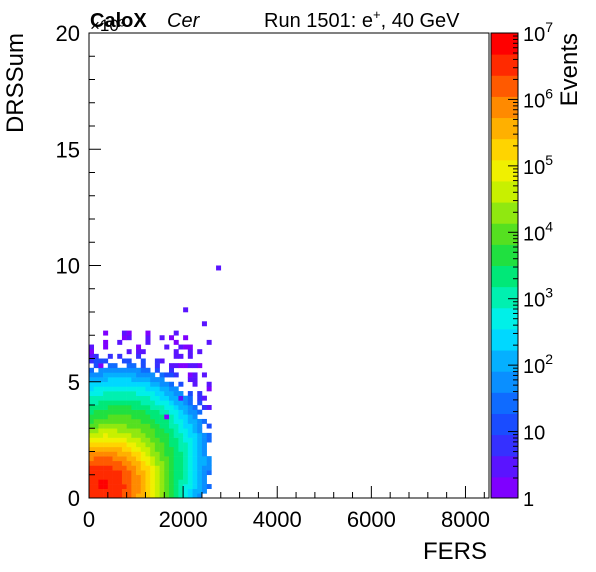 This screenshot has width=596, height=572. Describe the element at coordinates (538, 298) in the screenshot. I see `z-tick-label: 103` at that location.